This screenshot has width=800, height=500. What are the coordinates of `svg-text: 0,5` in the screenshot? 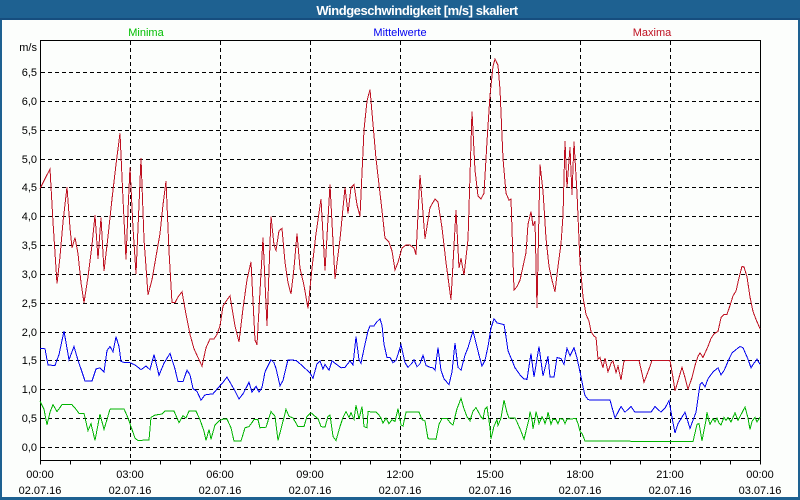 It's located at (29, 419).